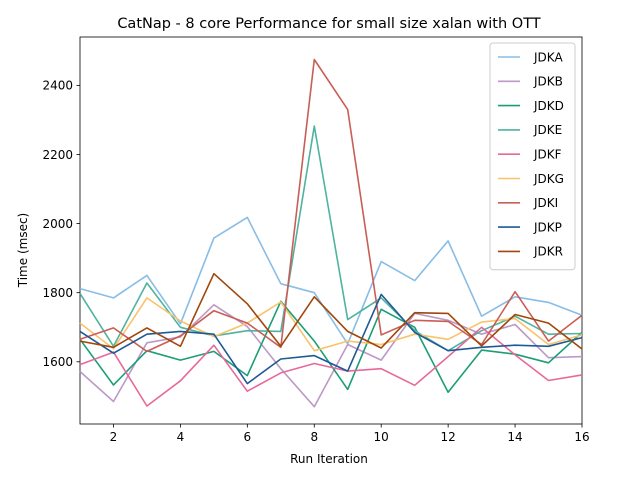  Describe the element at coordinates (114, 437) in the screenshot. I see `x-tick-label: 2` at that location.